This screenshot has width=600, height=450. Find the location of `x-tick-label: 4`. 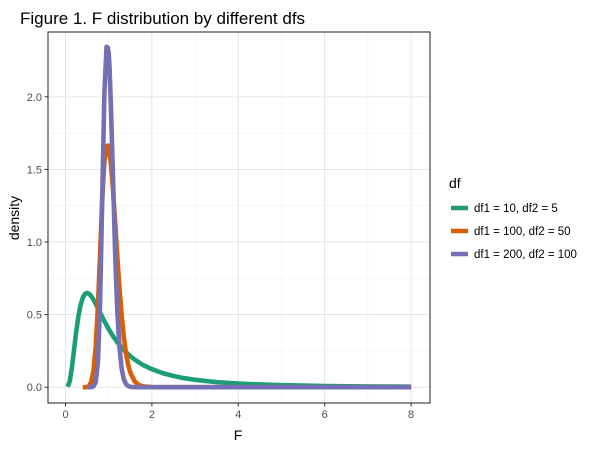

x-tick-label: 4 is located at coordinates (238, 415).